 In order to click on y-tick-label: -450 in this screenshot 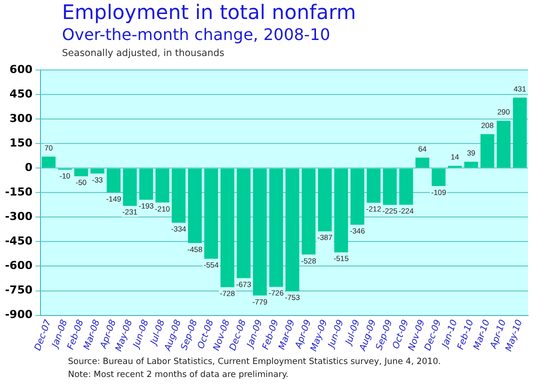, I will do `click(18, 241)`.